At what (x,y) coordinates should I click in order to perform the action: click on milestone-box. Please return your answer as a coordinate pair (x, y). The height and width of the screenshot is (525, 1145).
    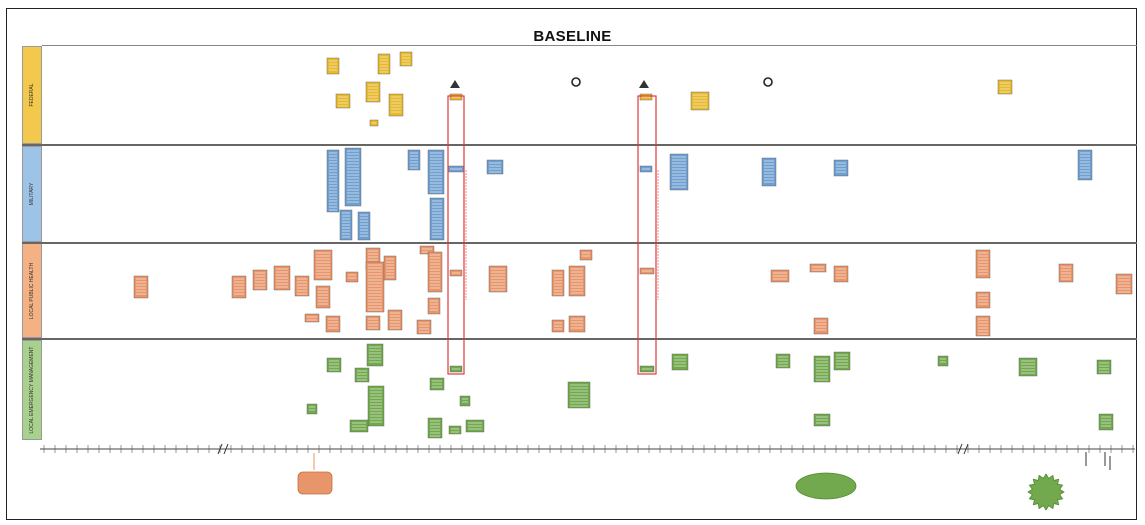
    Looking at the image, I should click on (315, 483).